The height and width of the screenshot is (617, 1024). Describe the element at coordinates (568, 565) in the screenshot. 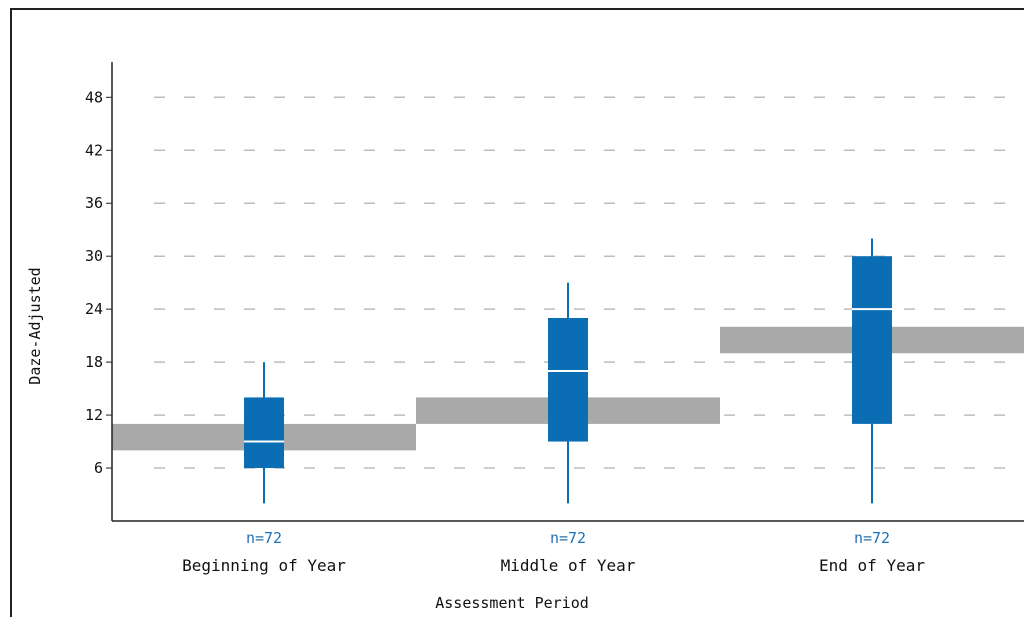

I see `x-category-label: Middle of Year` at that location.